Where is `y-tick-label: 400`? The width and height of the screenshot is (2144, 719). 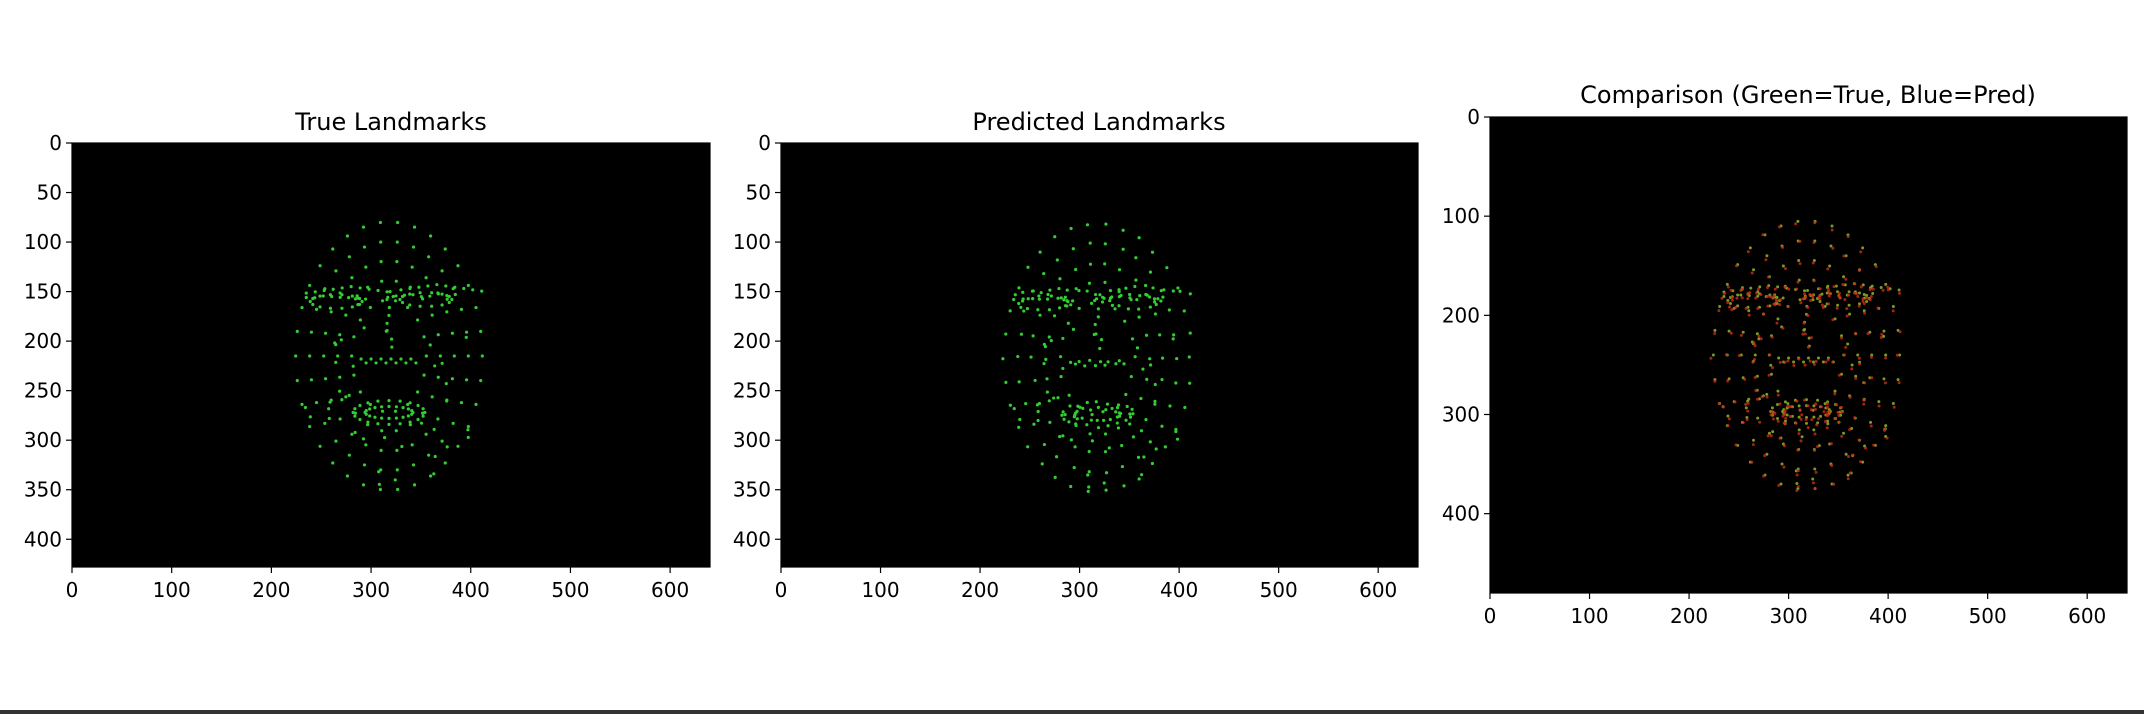
y-tick-label: 400 is located at coordinates (43, 539).